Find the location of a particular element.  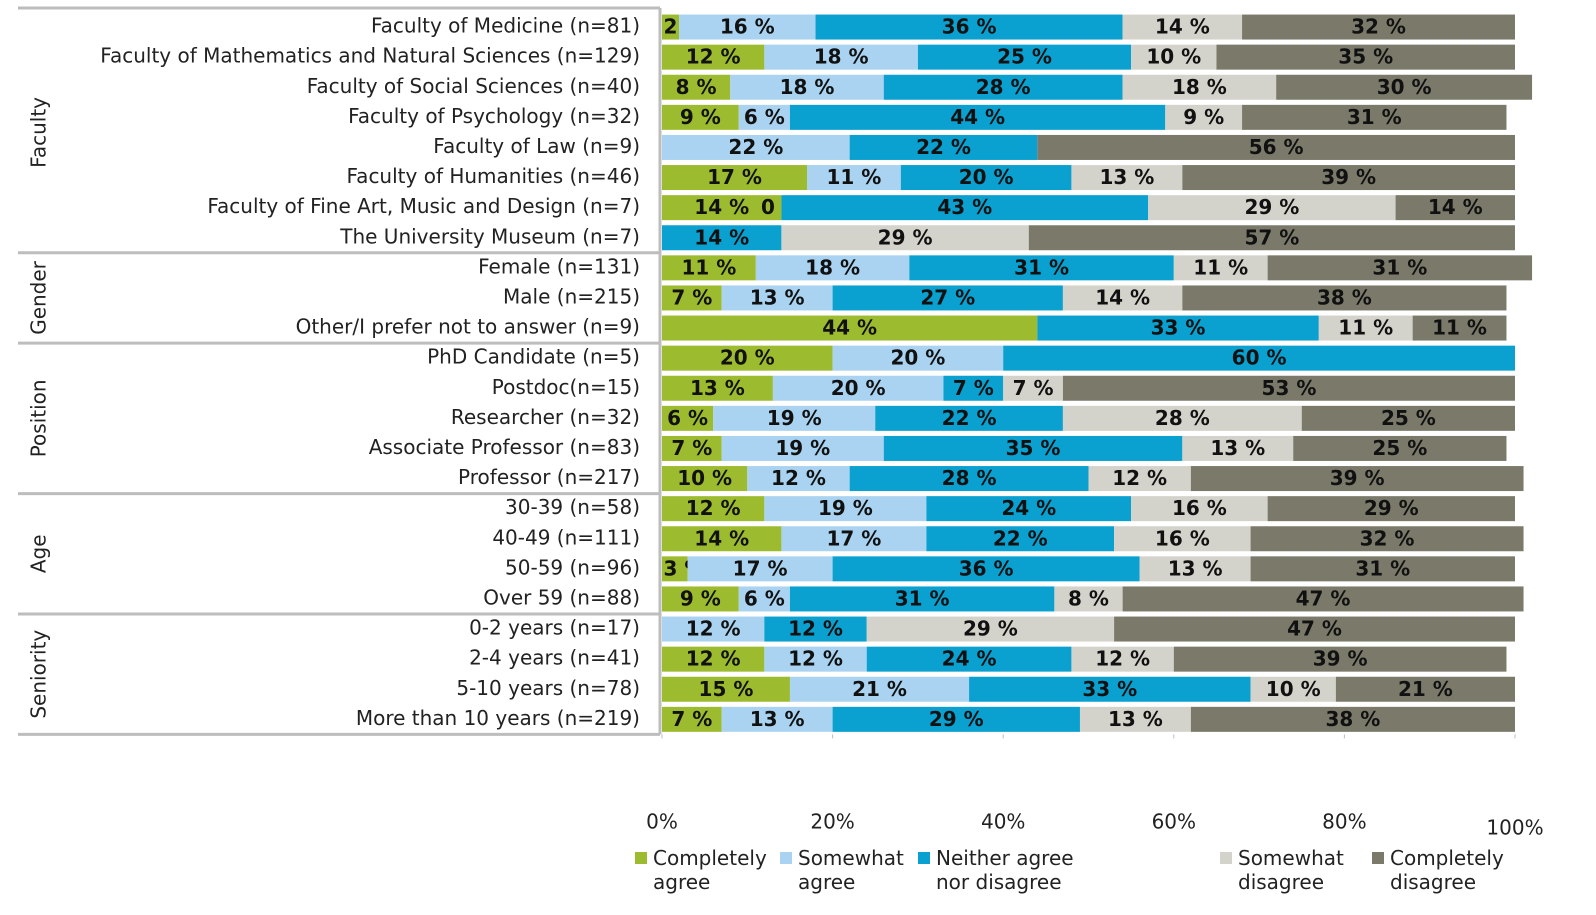

category-label: 30-39 (n=58) is located at coordinates (572, 507).